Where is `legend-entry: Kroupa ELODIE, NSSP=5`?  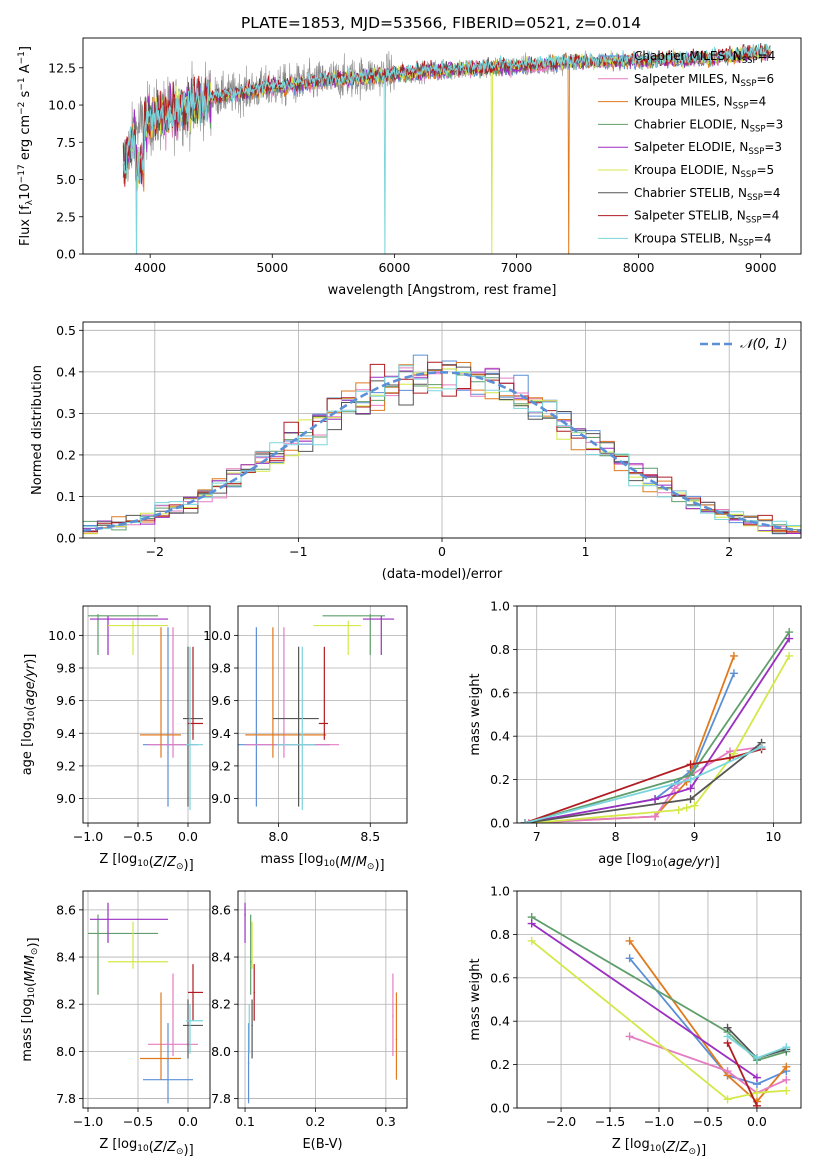
legend-entry: Kroupa ELODIE, NSSP=5 is located at coordinates (704, 171).